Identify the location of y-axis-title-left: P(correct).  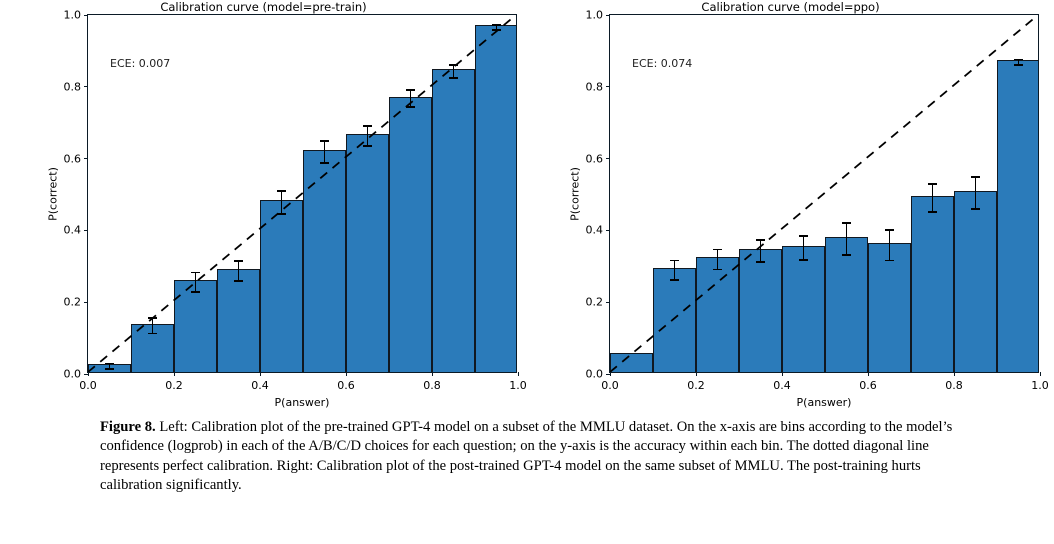
(53, 193).